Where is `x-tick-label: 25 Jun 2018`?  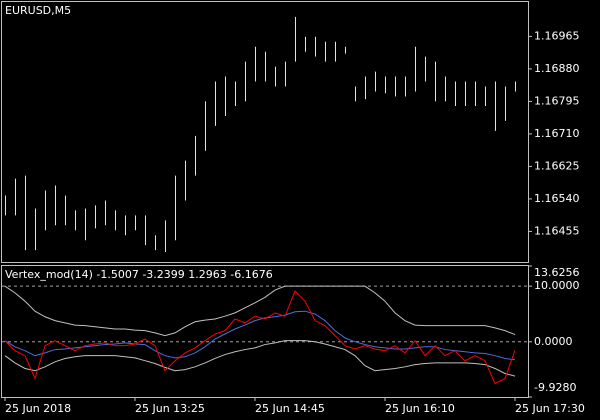 x-tick-label: 25 Jun 2018 is located at coordinates (38, 408).